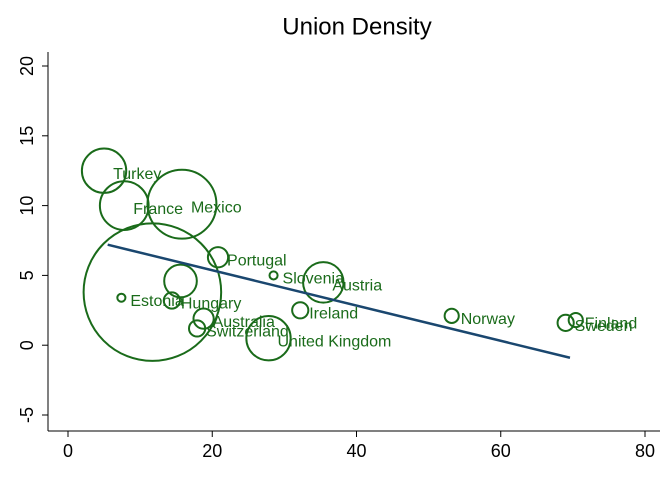  What do you see at coordinates (27, 66) in the screenshot?
I see `y-tick-label: 20` at bounding box center [27, 66].